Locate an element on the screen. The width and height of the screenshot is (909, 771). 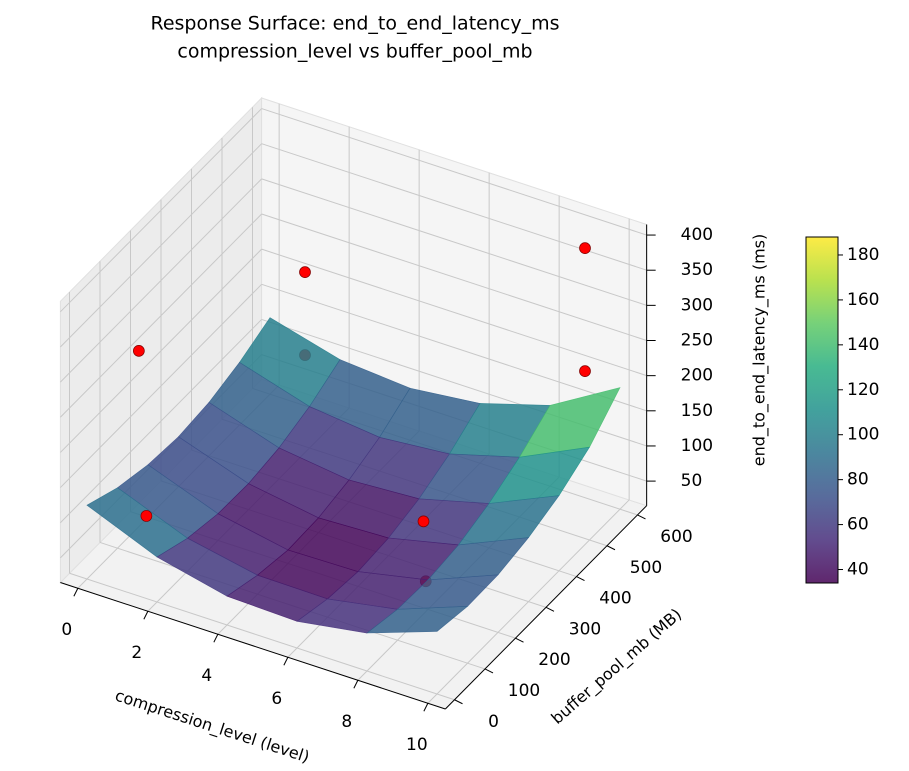
x-tick-label: 8 is located at coordinates (346, 722).